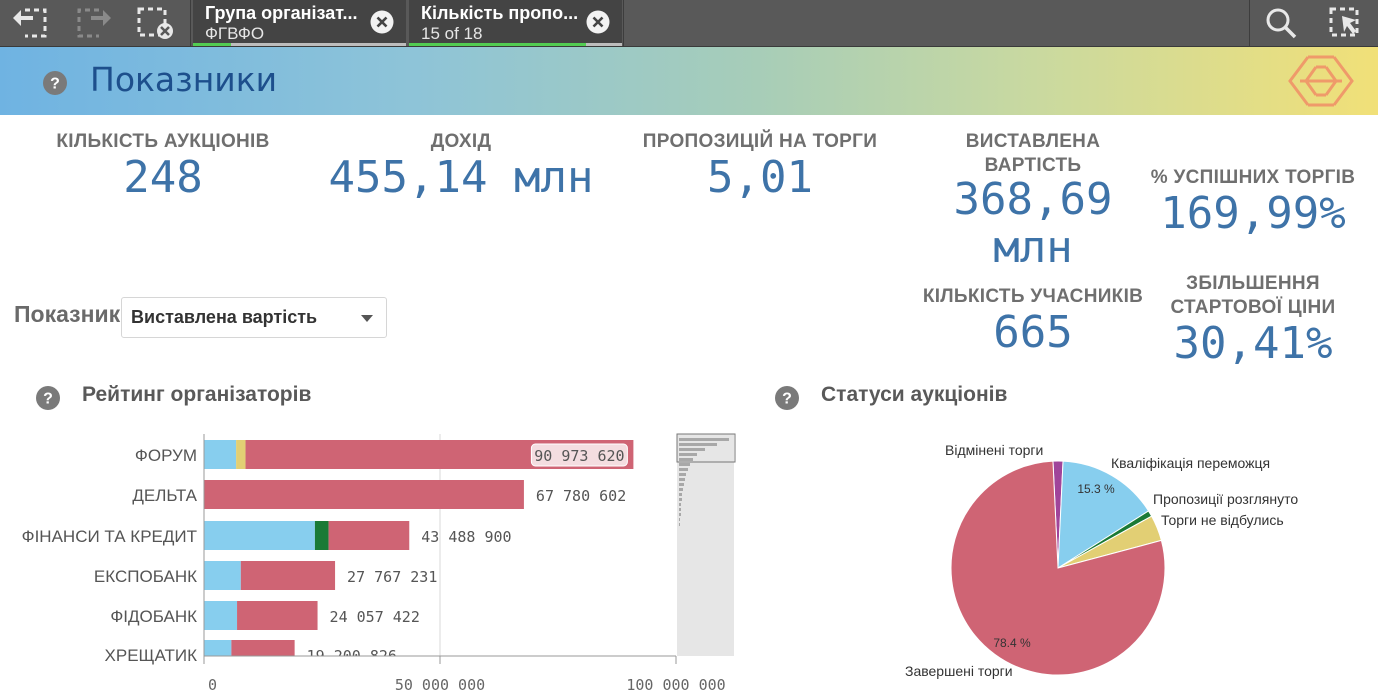 The height and width of the screenshot is (700, 1378). What do you see at coordinates (153, 616) in the screenshot?
I see `category-label: ФІДОБАНК` at bounding box center [153, 616].